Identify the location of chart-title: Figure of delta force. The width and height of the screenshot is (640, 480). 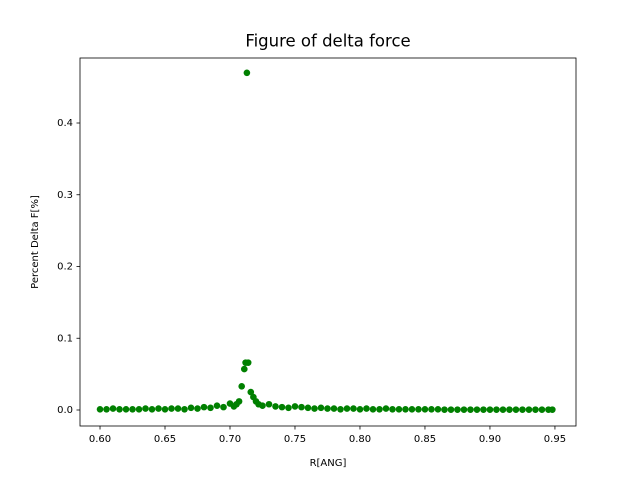
(327, 41).